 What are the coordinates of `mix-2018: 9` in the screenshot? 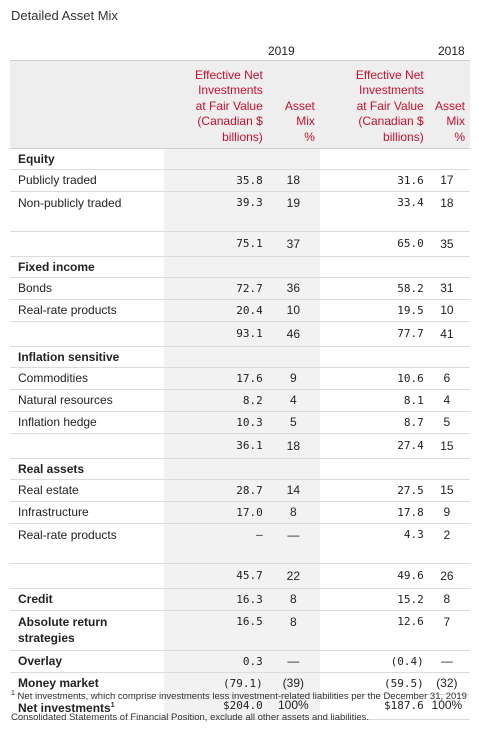 It's located at (448, 512).